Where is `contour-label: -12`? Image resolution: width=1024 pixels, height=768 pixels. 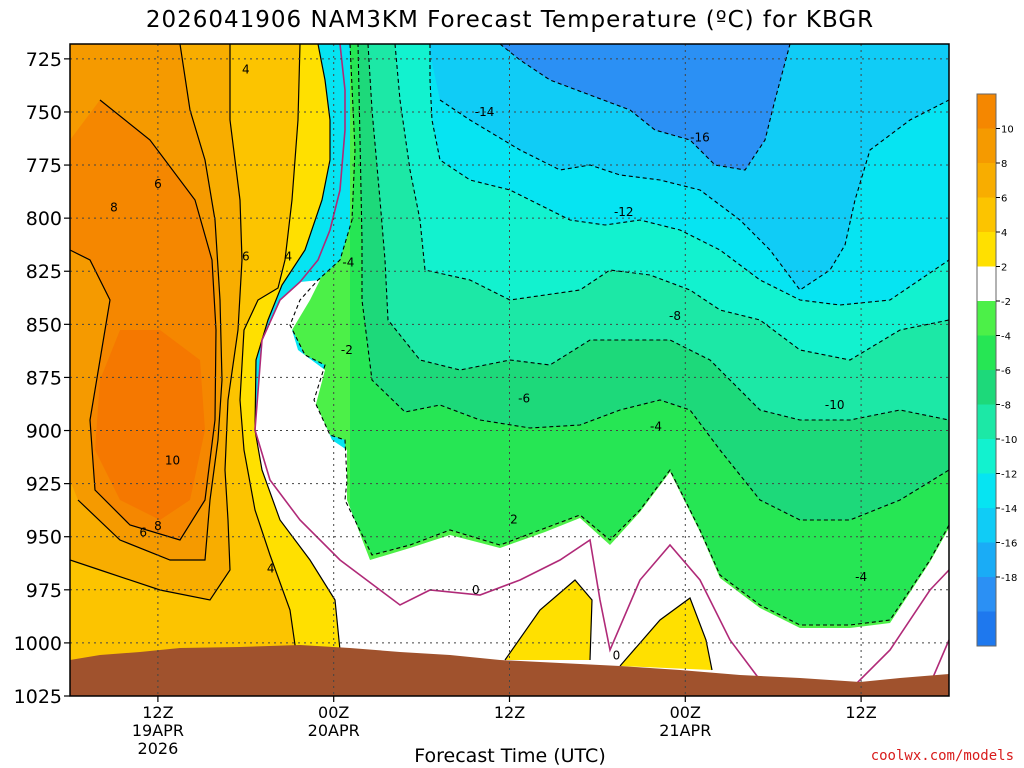 contour-label: -12 is located at coordinates (624, 212).